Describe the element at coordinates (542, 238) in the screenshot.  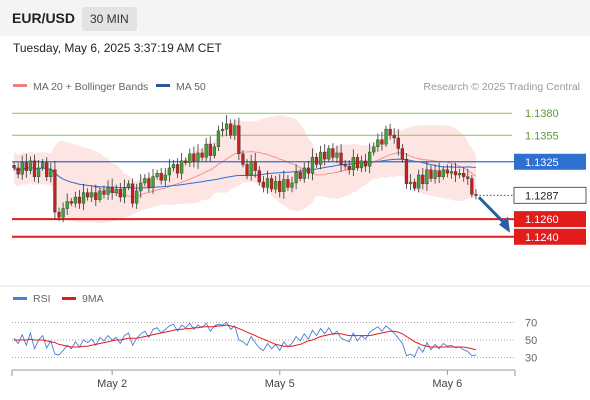
I see `support-label: 1.1240` at that location.